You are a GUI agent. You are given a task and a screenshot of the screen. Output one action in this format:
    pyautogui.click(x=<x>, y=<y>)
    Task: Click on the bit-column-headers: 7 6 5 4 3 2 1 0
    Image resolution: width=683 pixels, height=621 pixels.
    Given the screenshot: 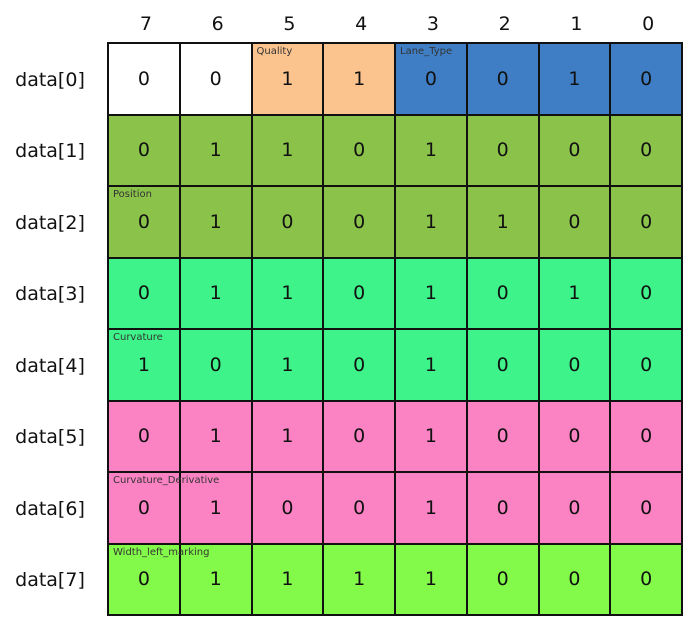 What is the action you would take?
    pyautogui.click(x=395, y=24)
    